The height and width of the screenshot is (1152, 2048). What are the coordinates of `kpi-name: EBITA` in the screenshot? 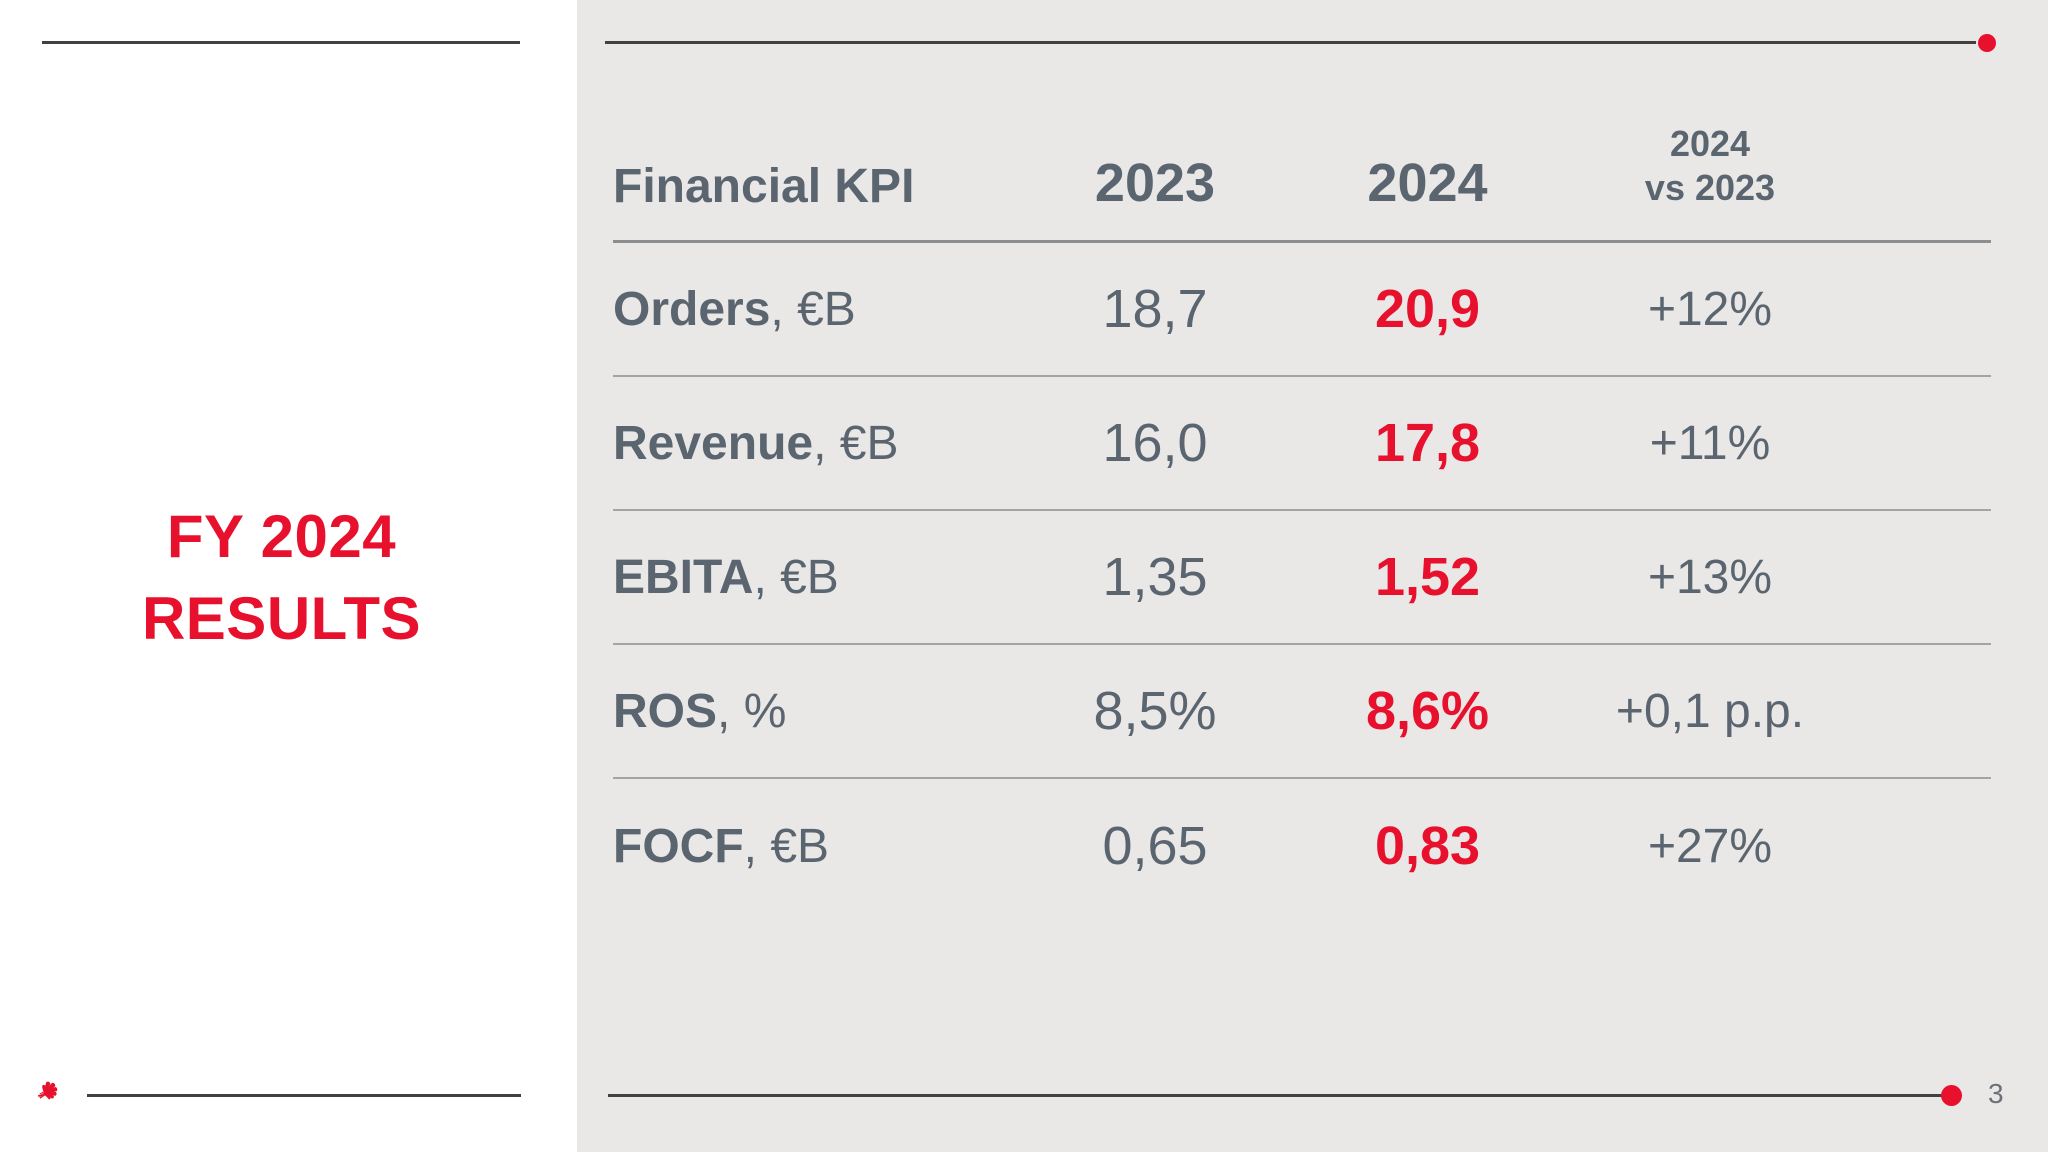 It's located at (683, 577).